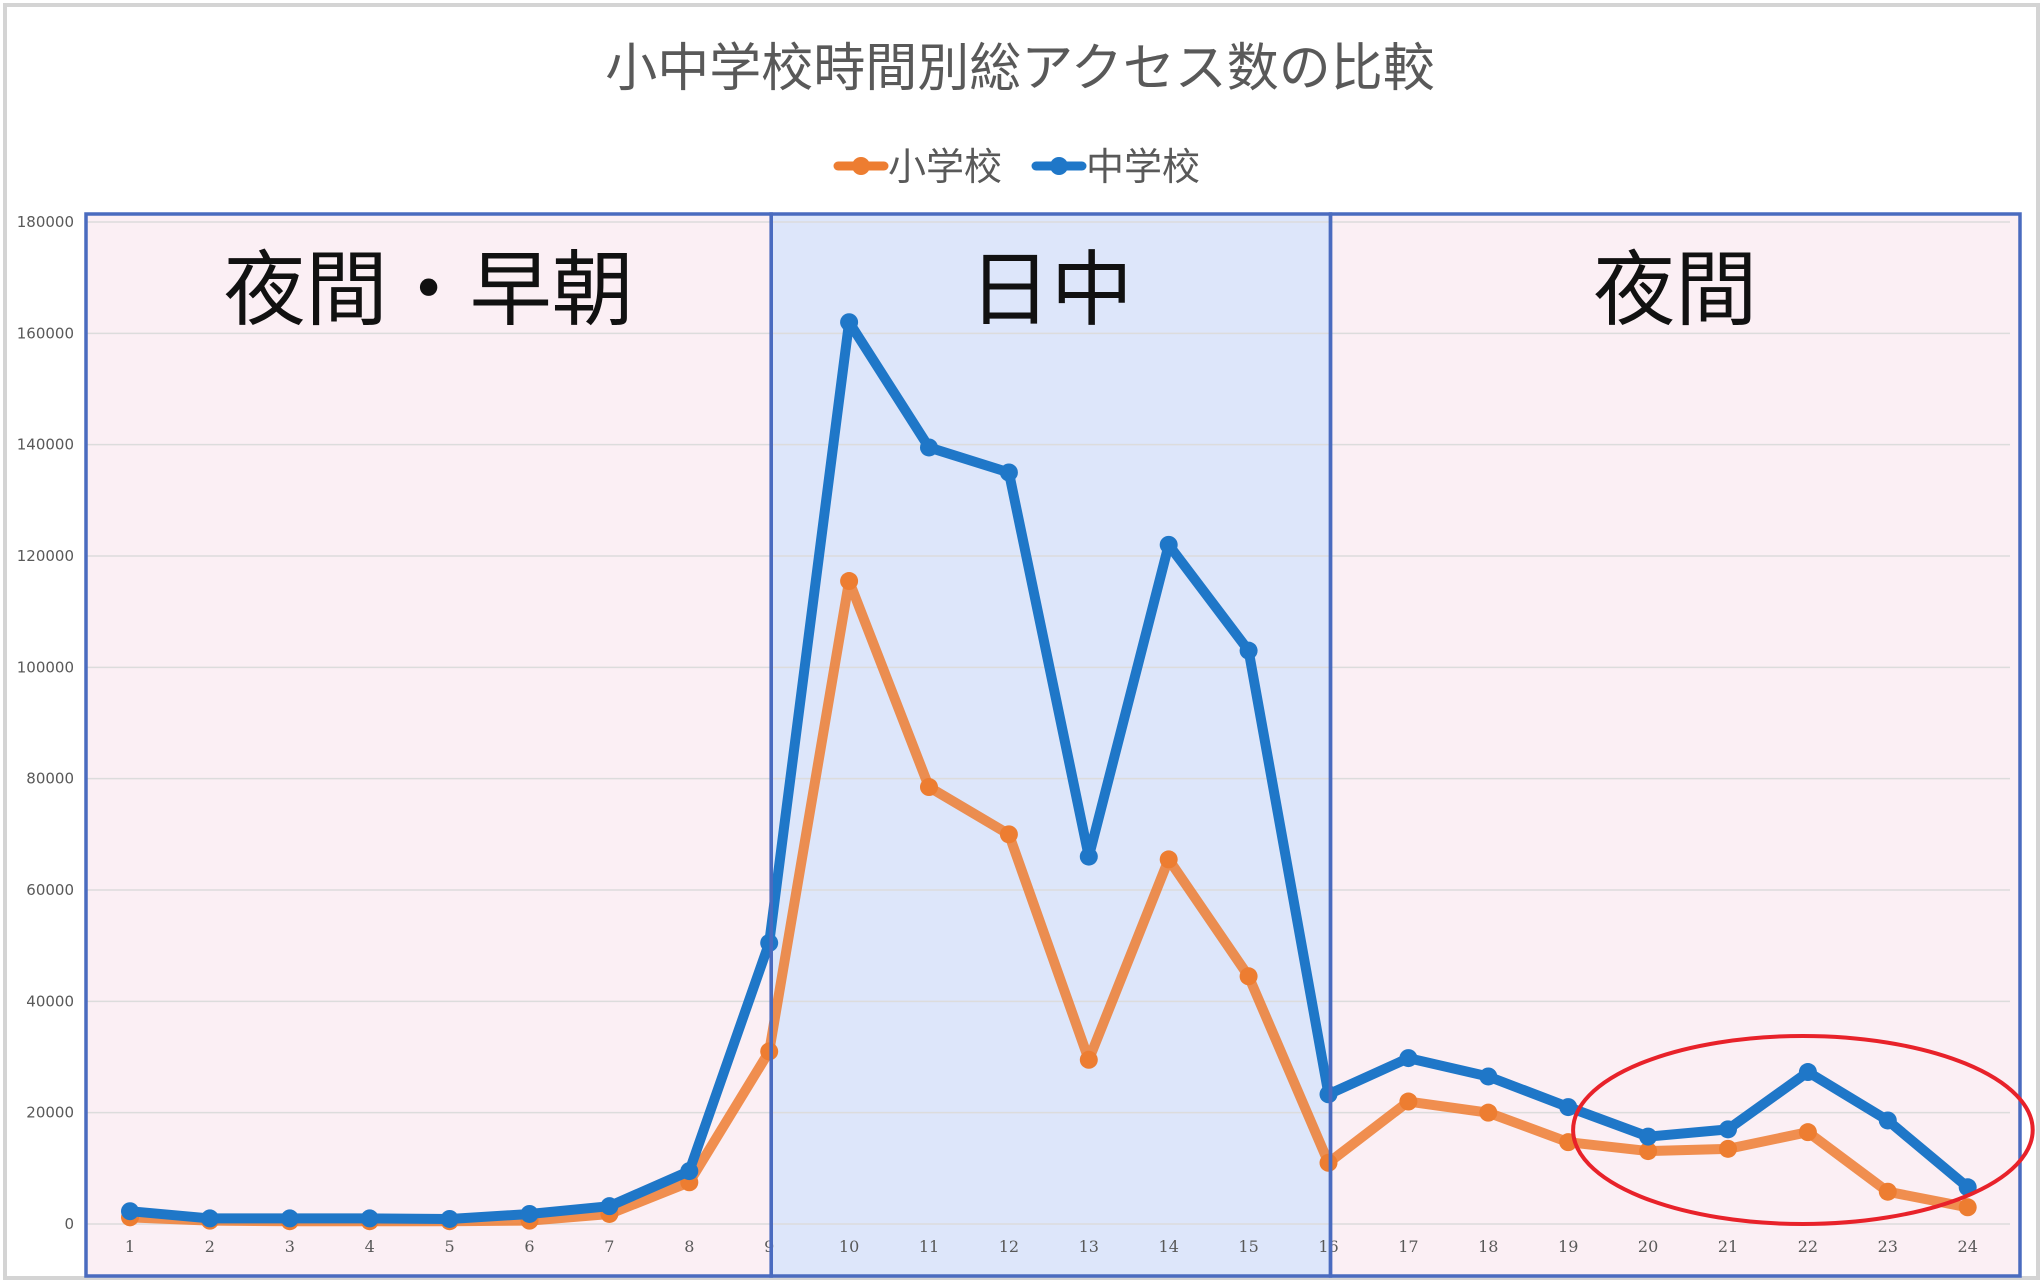 The width and height of the screenshot is (2041, 1280). What do you see at coordinates (1328, 1246) in the screenshot?
I see `x-tick-label: 16` at bounding box center [1328, 1246].